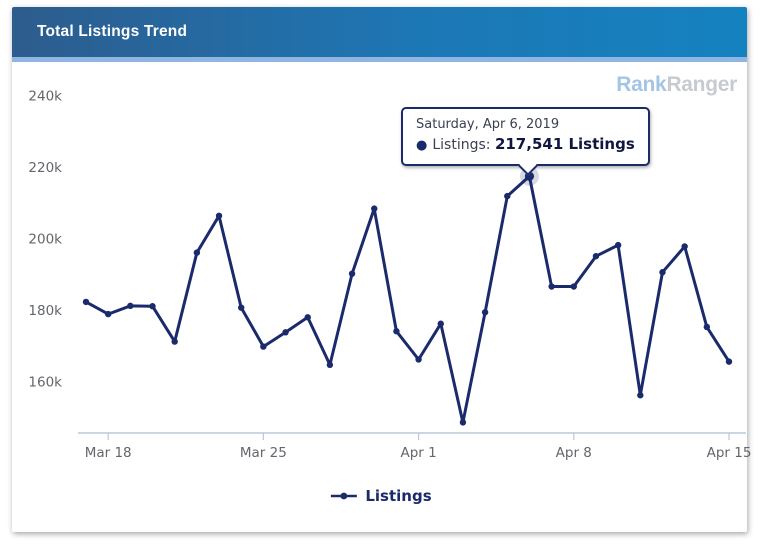 Image resolution: width=761 pixels, height=548 pixels. Describe the element at coordinates (729, 453) in the screenshot. I see `x-axis-label: Apr 15` at that location.